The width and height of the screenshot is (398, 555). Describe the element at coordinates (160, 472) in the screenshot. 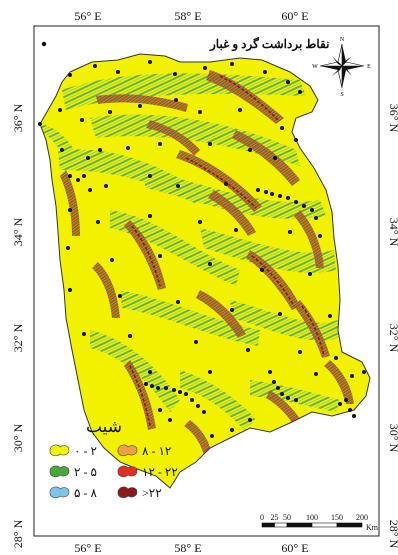

I see `slope-legend-label: ۱۲ - ۲۲` at that location.